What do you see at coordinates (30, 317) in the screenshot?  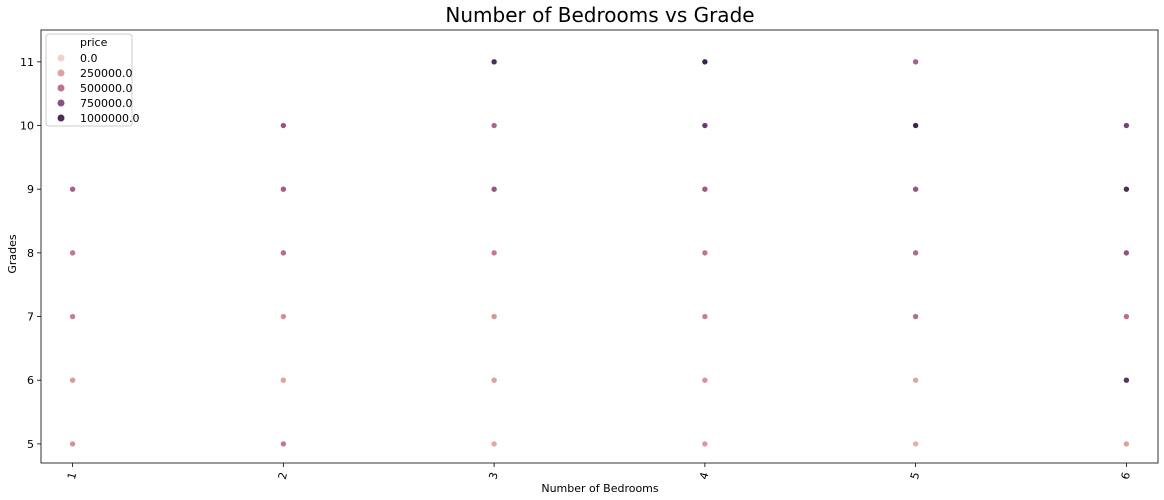 I see `y-tick-label: 7` at bounding box center [30, 317].